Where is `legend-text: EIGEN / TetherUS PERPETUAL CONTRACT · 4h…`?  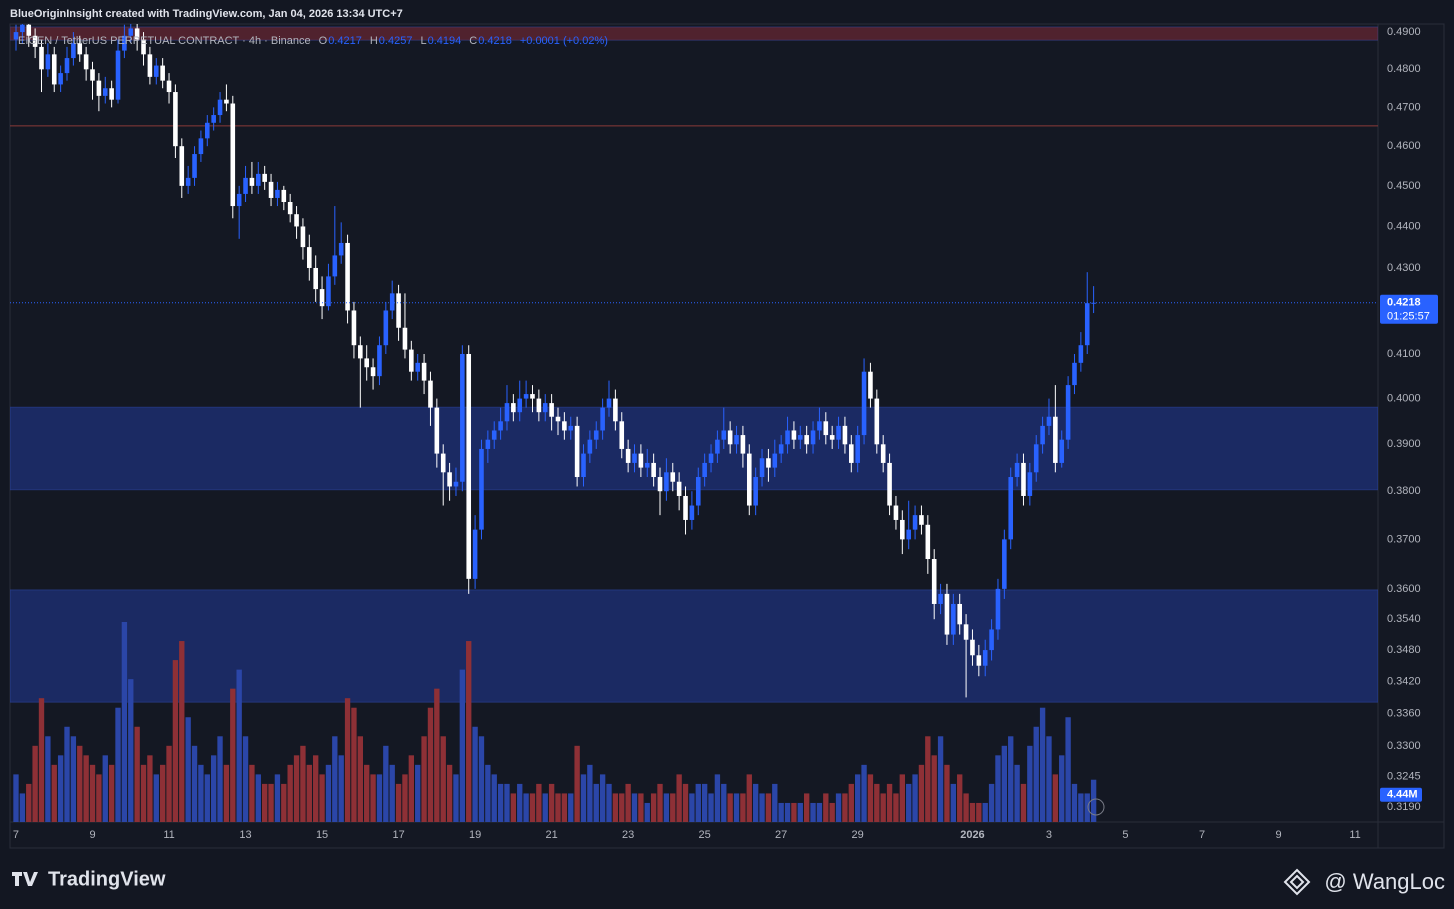
legend-text: EIGEN / TetherUS PERPETUAL CONTRACT · 4h… is located at coordinates (164, 41).